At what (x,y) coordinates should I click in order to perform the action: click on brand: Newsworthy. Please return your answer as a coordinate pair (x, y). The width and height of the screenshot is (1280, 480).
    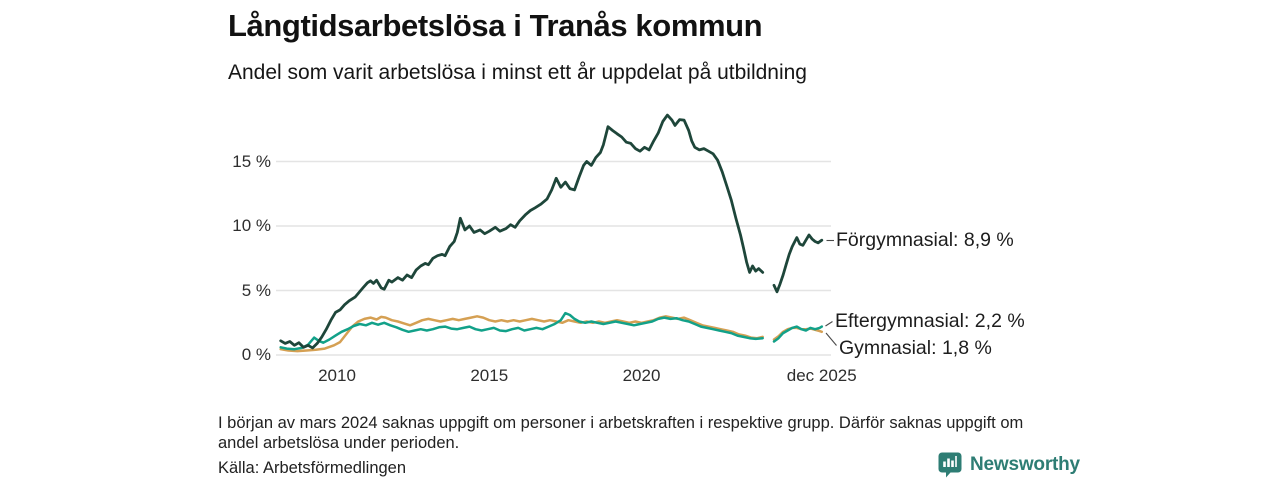
    Looking at the image, I should click on (1009, 465).